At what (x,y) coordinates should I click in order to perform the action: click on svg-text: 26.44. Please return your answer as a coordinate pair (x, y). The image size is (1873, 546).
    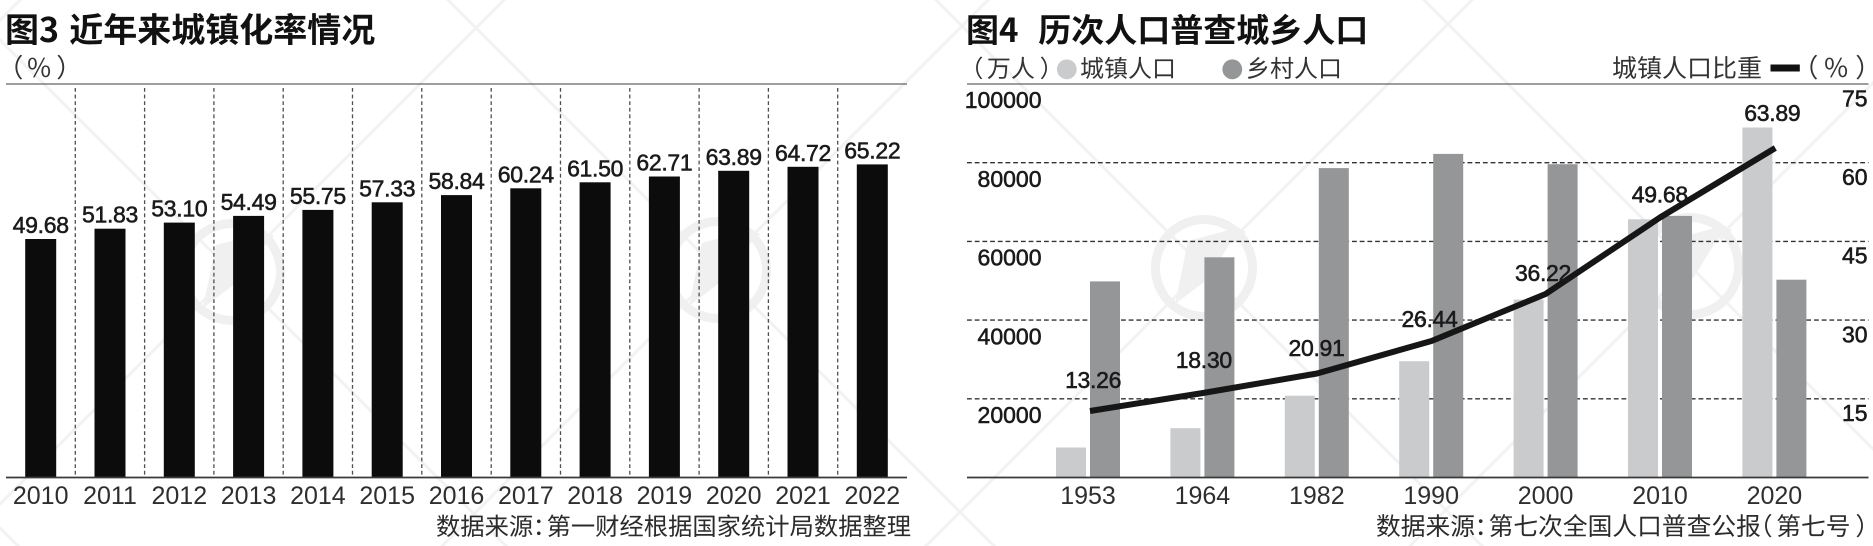
    Looking at the image, I should click on (1429, 319).